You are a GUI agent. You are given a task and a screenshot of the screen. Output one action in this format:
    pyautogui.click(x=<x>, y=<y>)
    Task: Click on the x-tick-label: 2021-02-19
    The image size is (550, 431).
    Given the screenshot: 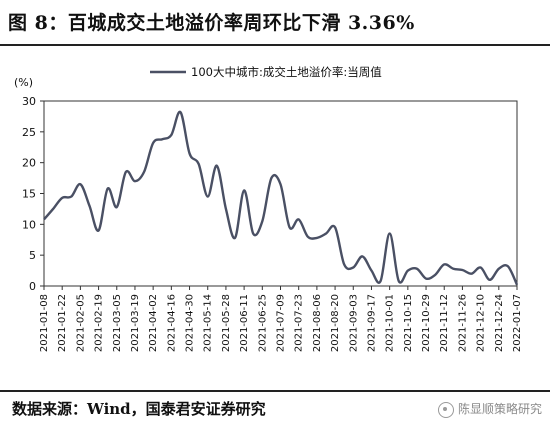 What is the action you would take?
    pyautogui.click(x=99, y=323)
    